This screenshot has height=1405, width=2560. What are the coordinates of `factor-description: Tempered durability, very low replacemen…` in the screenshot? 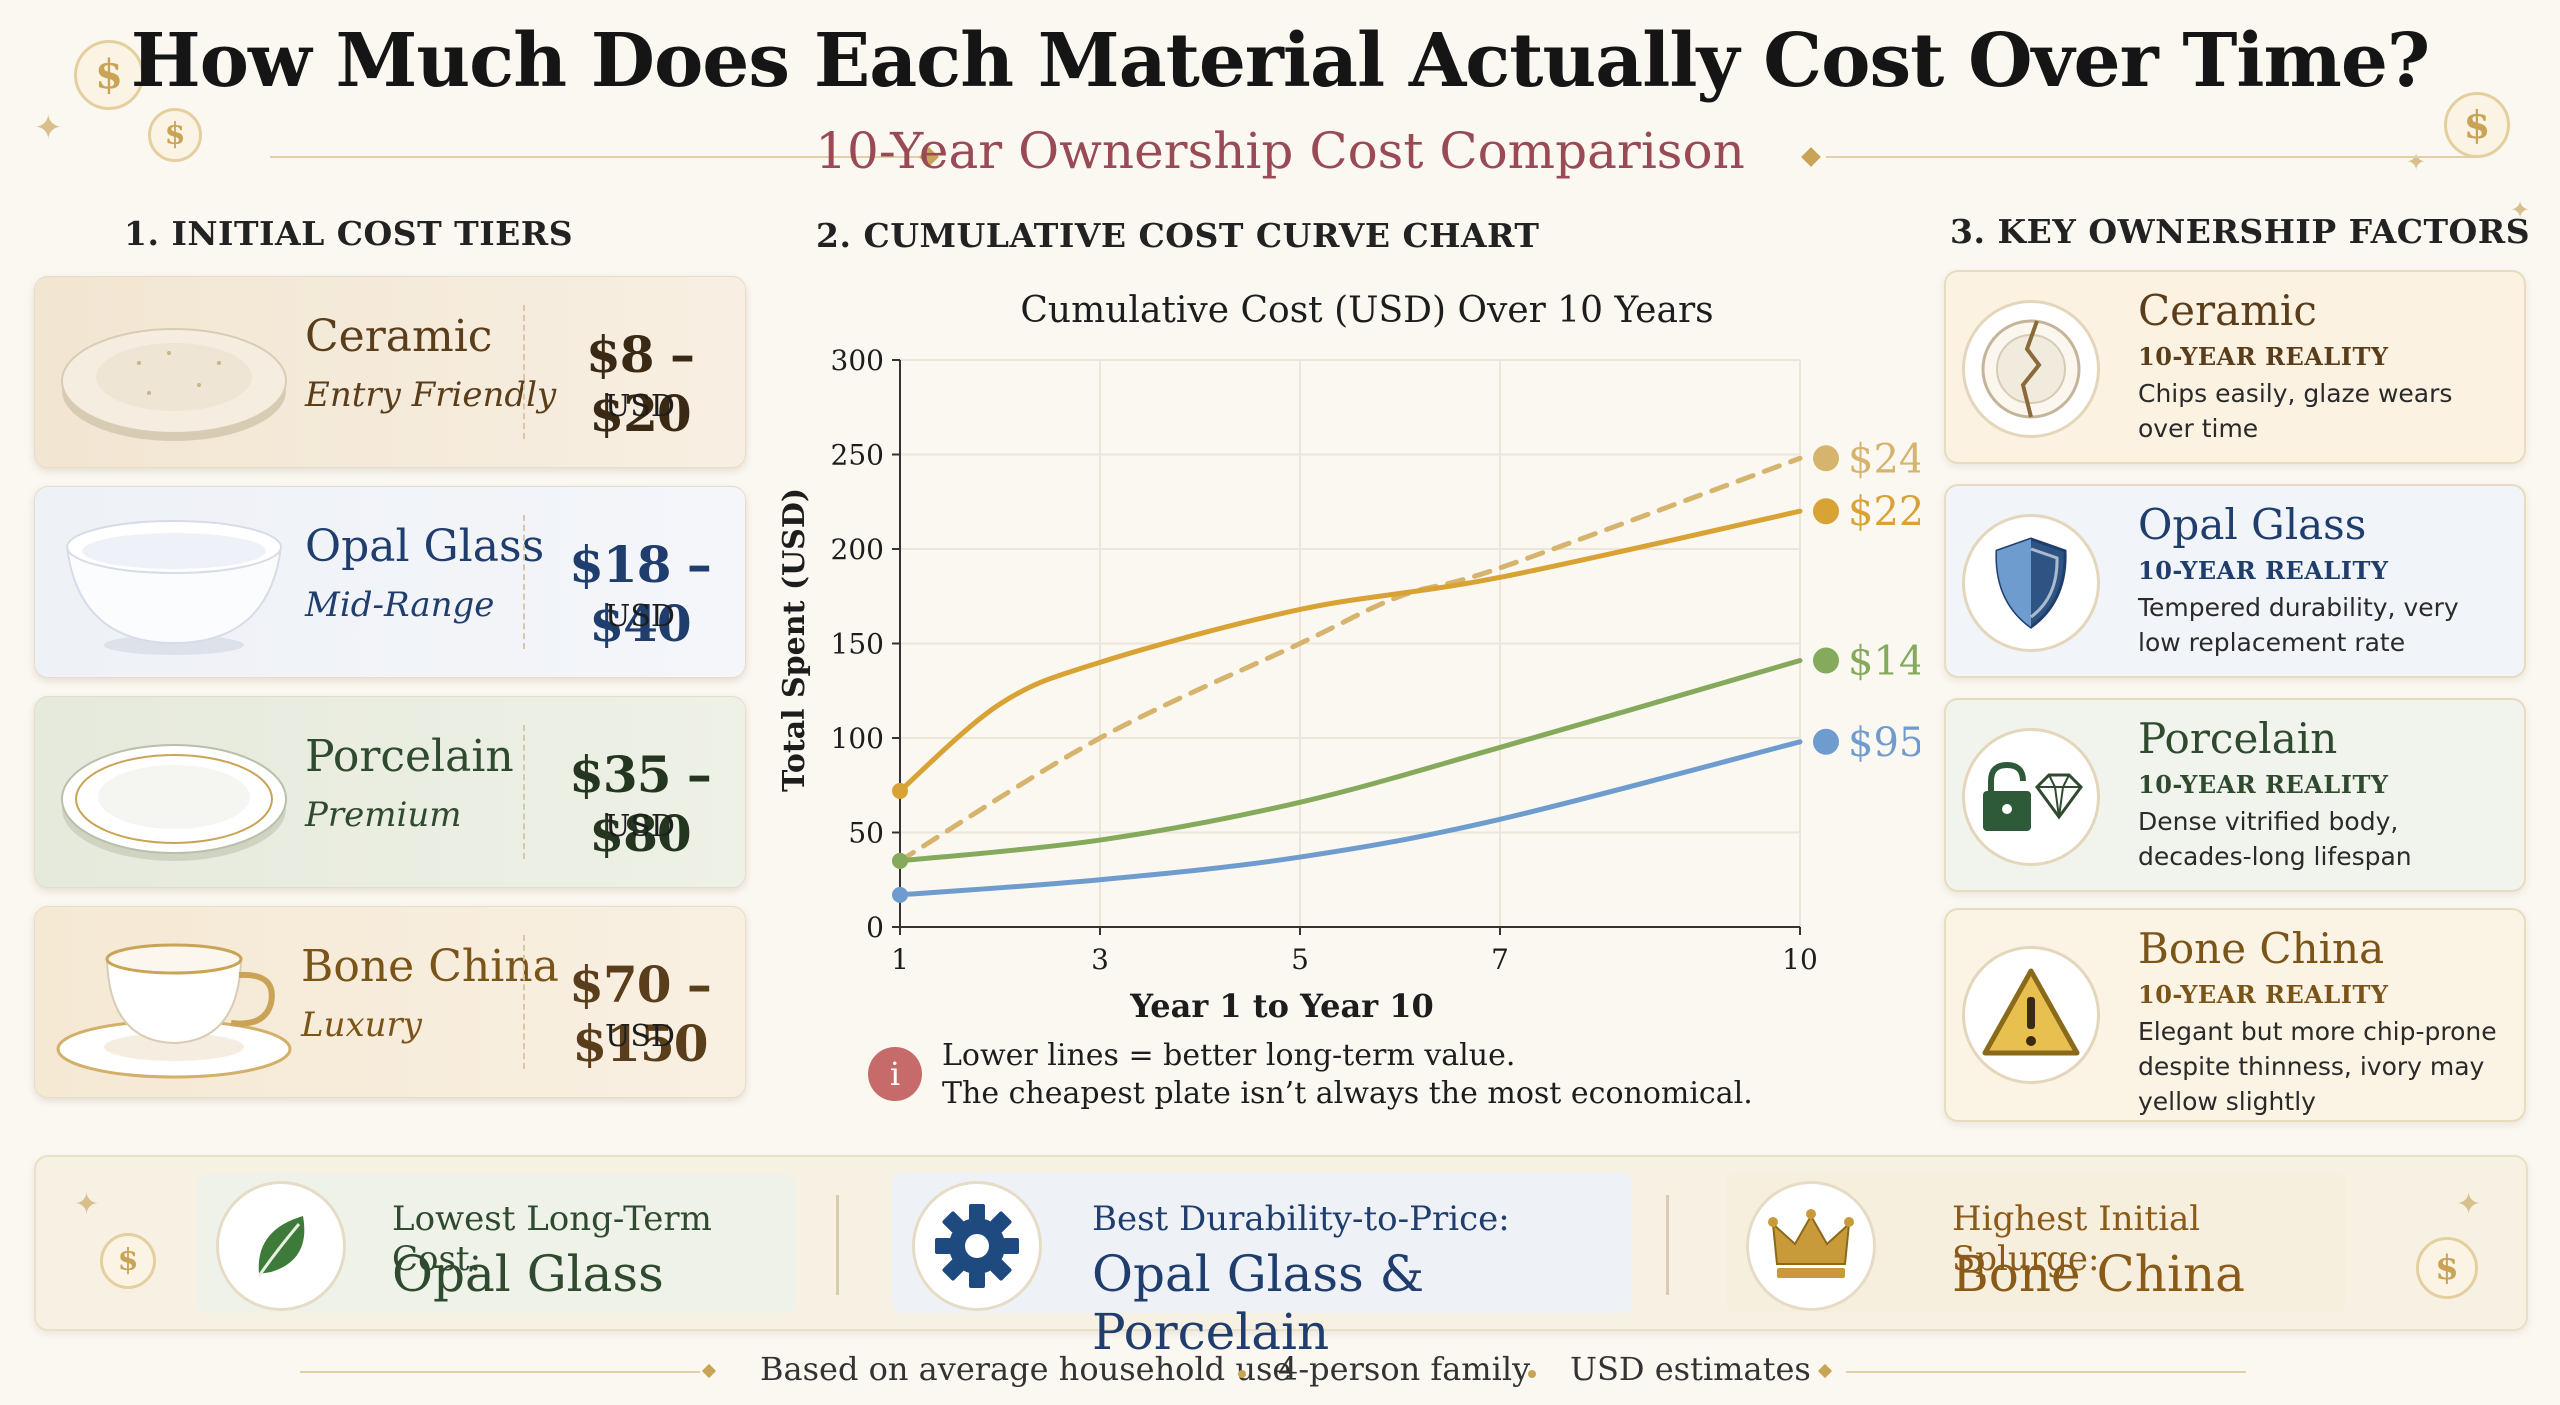 It's located at (2298, 625).